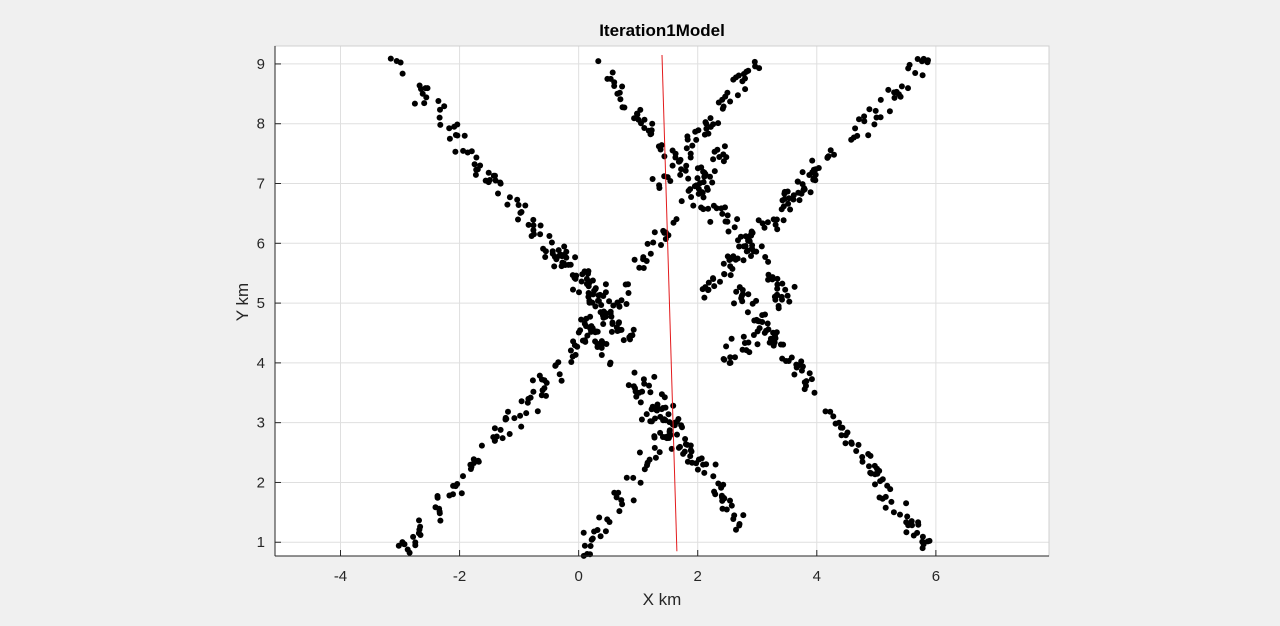 Image resolution: width=1280 pixels, height=626 pixels. I want to click on chart-title: Iteration1Model, so click(662, 30).